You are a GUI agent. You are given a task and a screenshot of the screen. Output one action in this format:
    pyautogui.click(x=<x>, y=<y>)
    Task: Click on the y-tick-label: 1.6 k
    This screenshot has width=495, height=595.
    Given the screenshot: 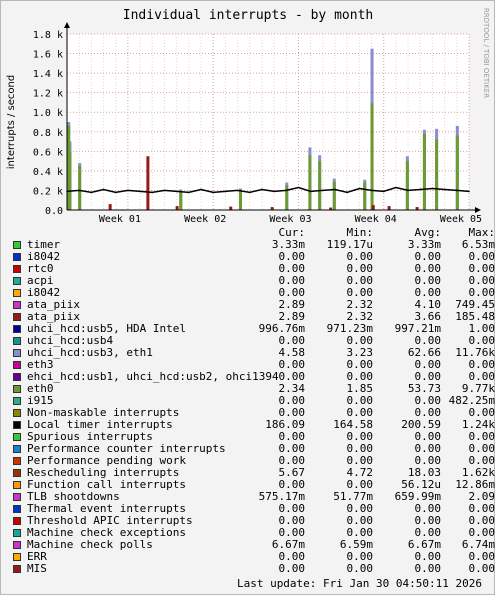 What is the action you would take?
    pyautogui.click(x=48, y=55)
    